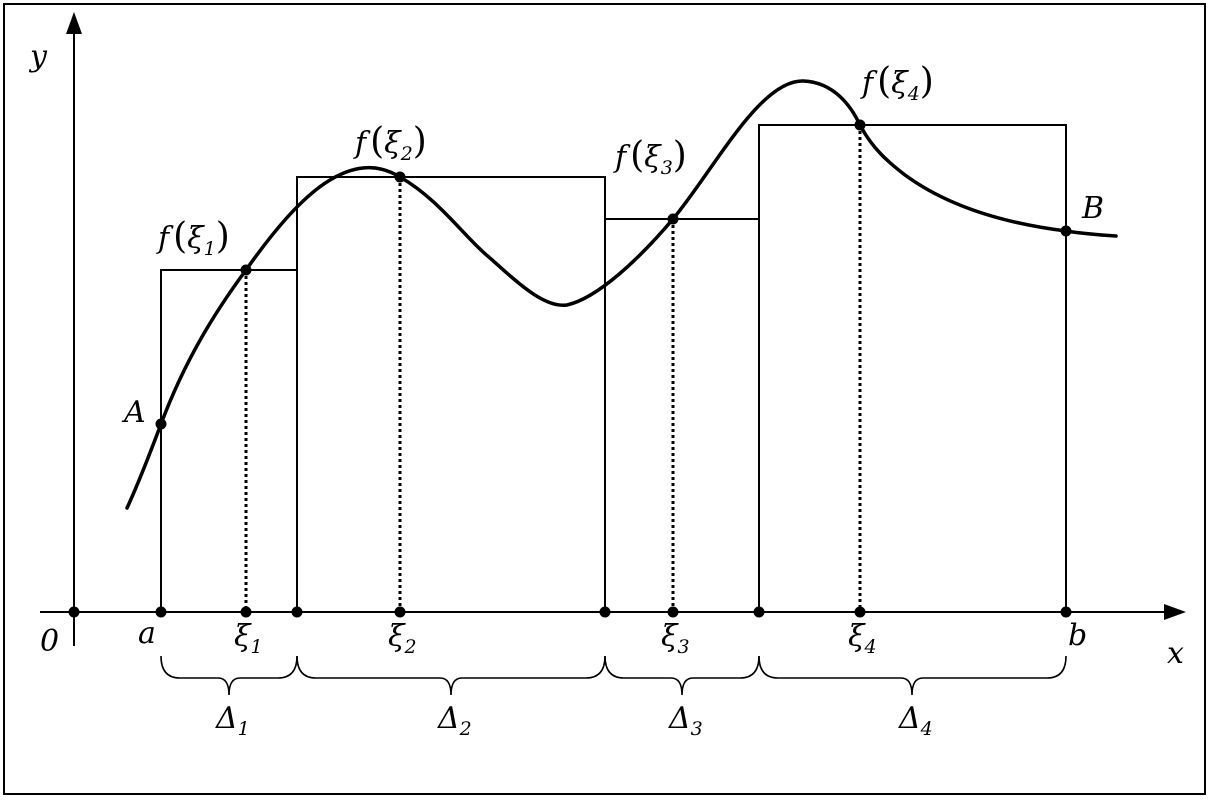  Describe the element at coordinates (1066, 231) in the screenshot. I see `point-B` at that location.